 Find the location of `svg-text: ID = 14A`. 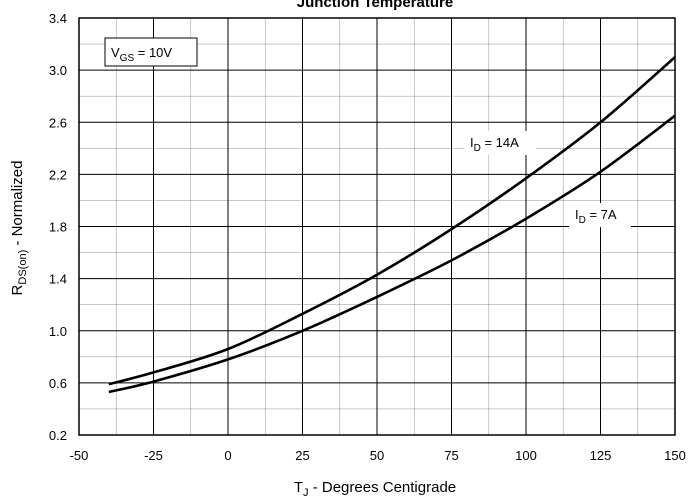

svg-text: ID = 14A is located at coordinates (494, 144).